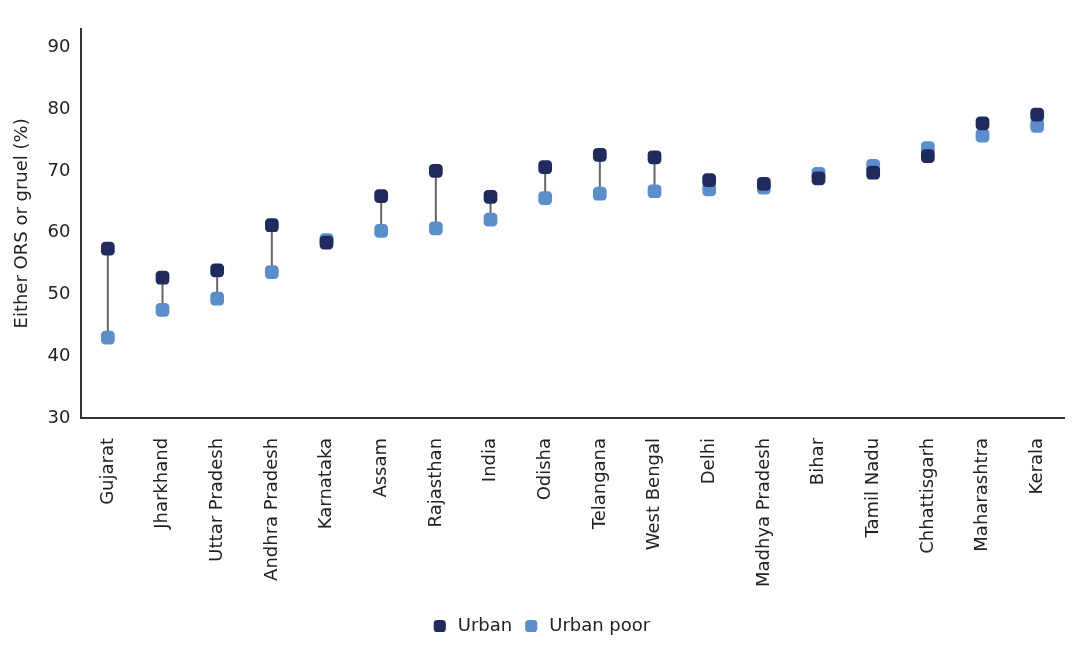 This screenshot has height=653, width=1087. I want to click on x-tick-label: Chhattisgarh, so click(926, 495).